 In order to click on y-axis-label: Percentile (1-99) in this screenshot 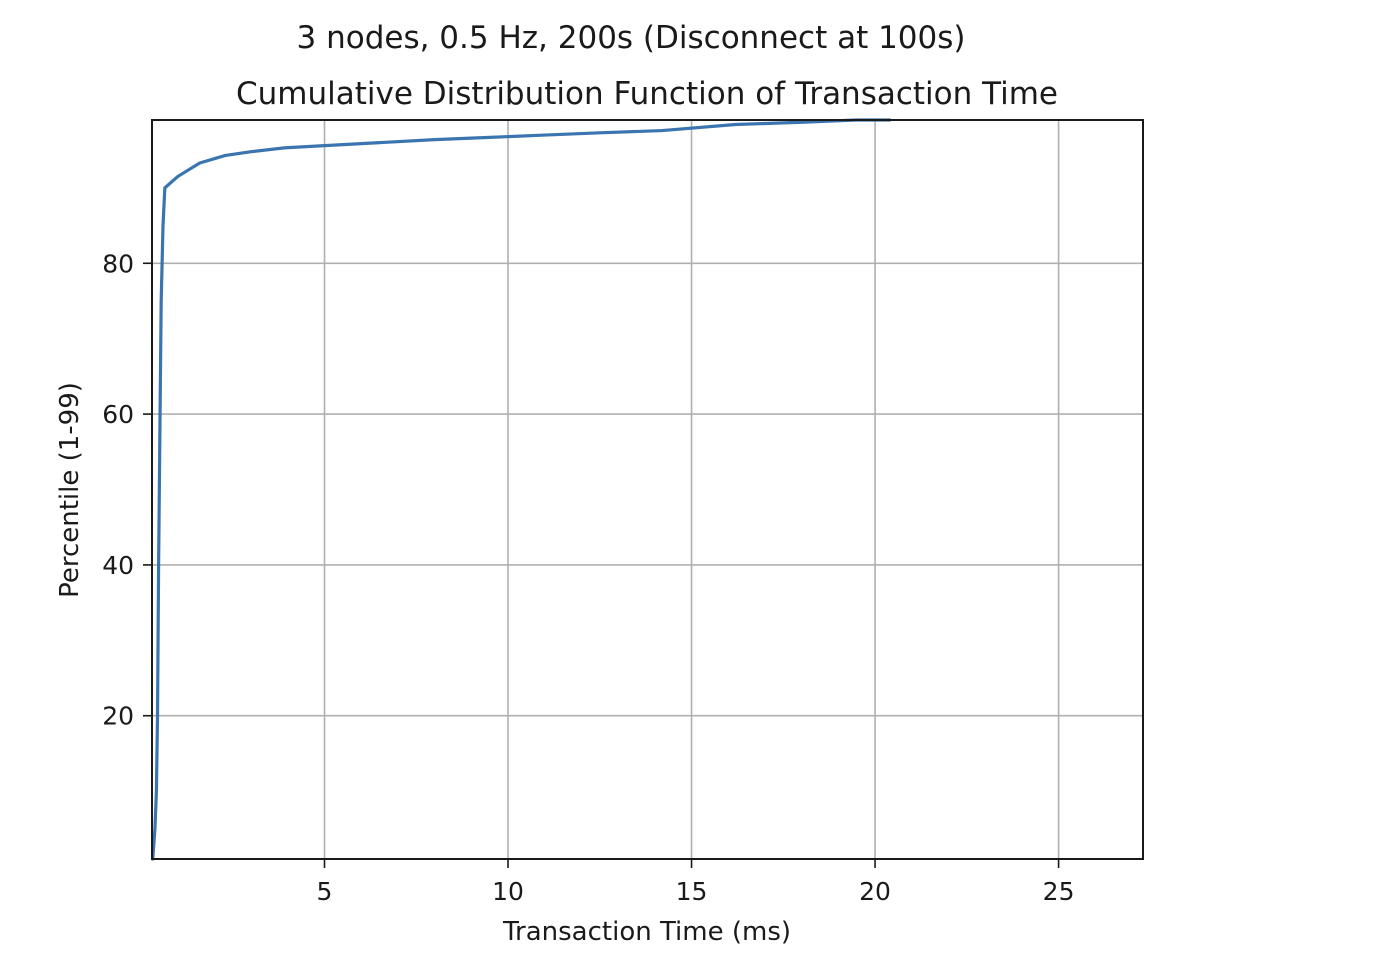, I will do `click(70, 490)`.